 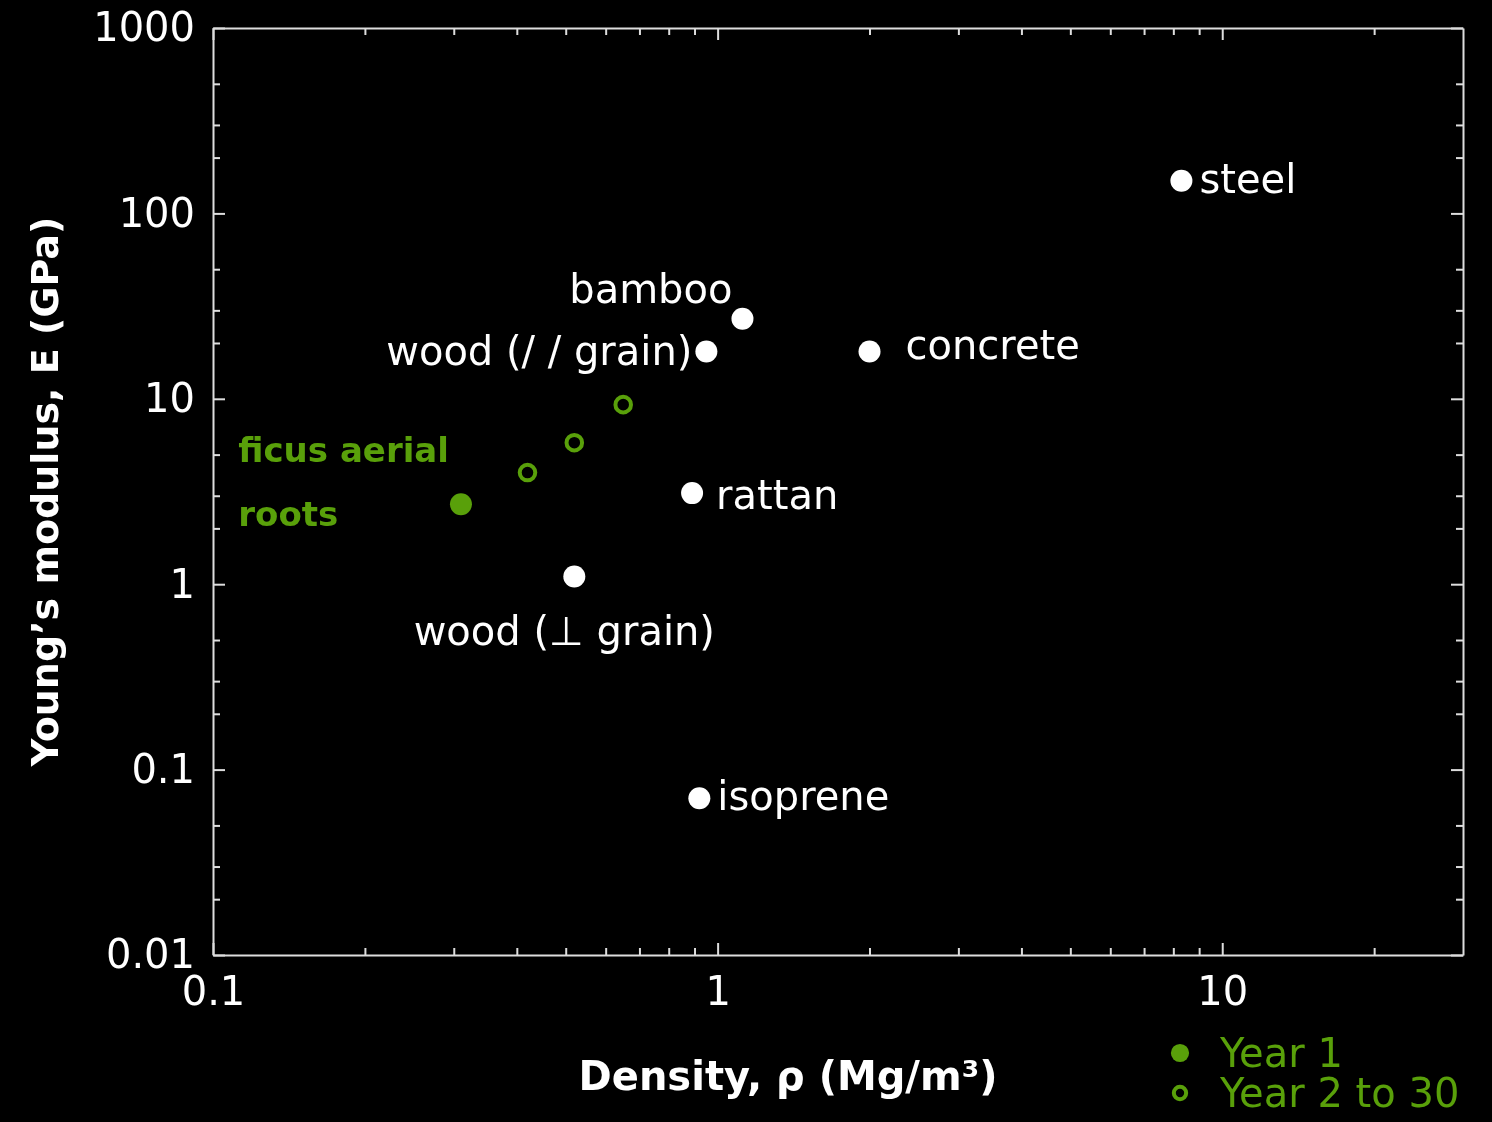 I want to click on x-tick-label: 1, so click(x=718, y=991).